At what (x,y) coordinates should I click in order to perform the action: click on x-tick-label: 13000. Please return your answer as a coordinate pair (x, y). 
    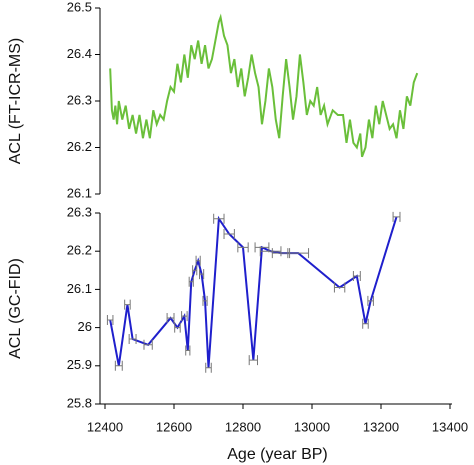
    Looking at the image, I should click on (312, 426).